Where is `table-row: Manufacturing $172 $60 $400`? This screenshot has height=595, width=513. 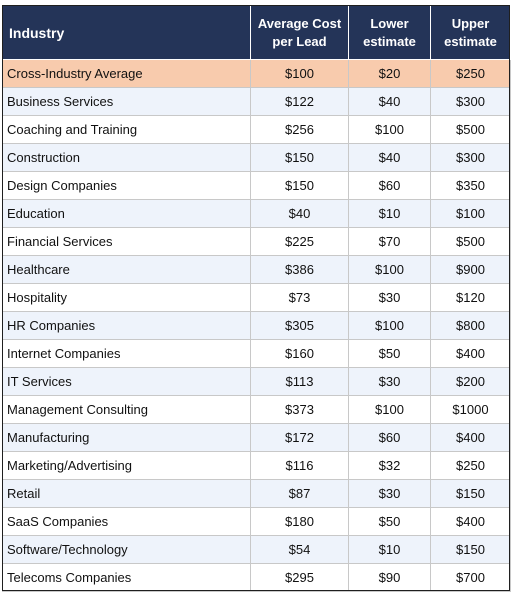
table-row: Manufacturing $172 $60 $400 is located at coordinates (256, 437).